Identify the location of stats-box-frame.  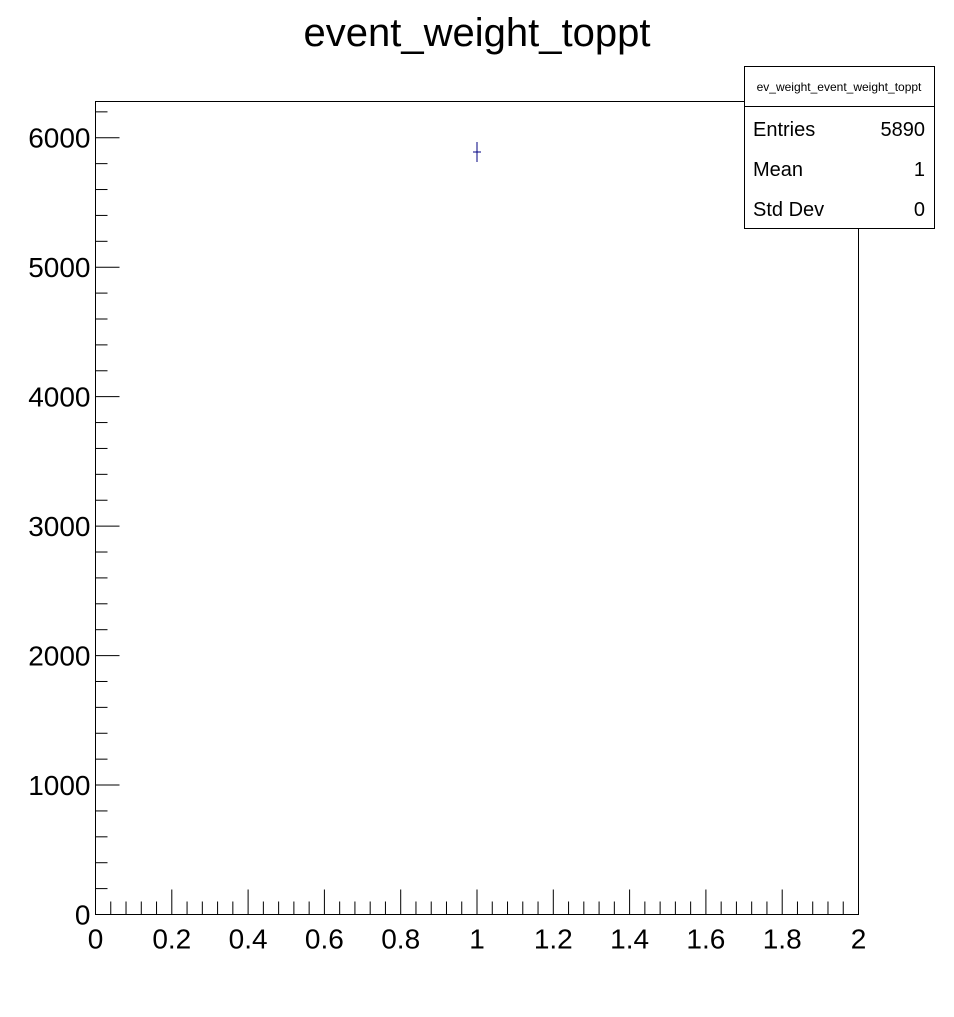
(839, 147).